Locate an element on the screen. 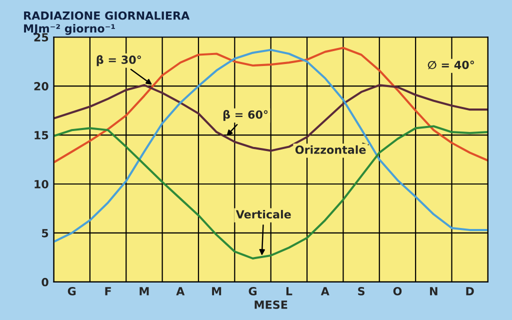 The image size is (512, 320). y-tick-label: 10 is located at coordinates (41, 184).